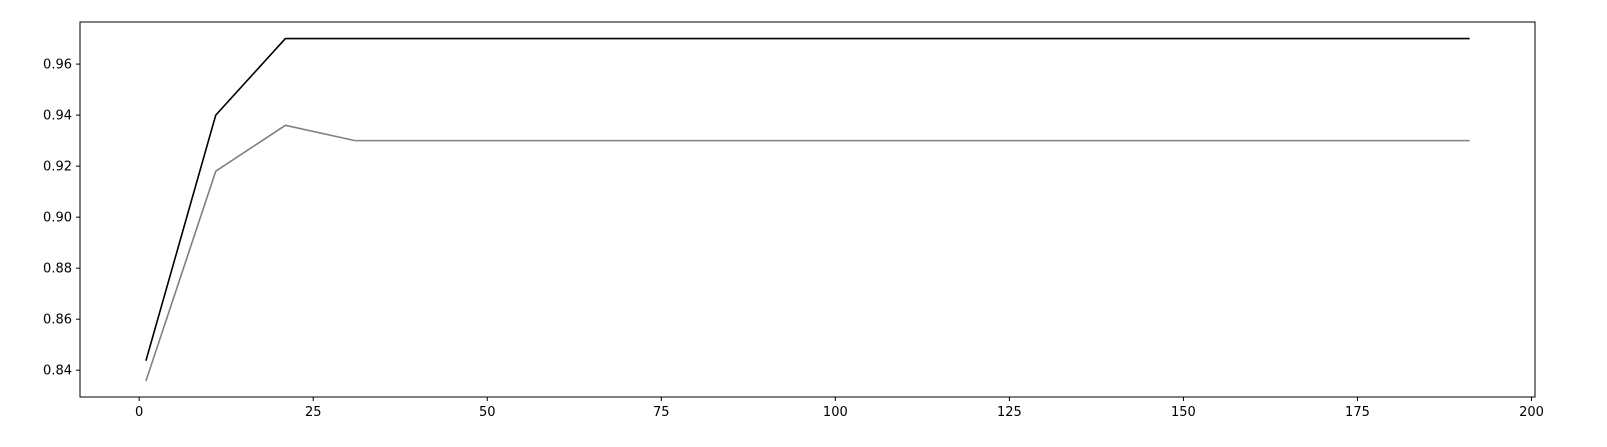 The height and width of the screenshot is (447, 1607). Describe the element at coordinates (1357, 412) in the screenshot. I see `x-tick-label: 175` at that location.